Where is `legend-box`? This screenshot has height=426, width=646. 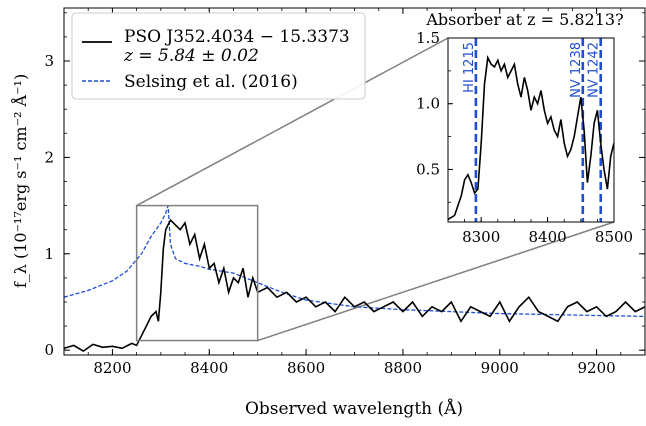 legend-box is located at coordinates (218, 56).